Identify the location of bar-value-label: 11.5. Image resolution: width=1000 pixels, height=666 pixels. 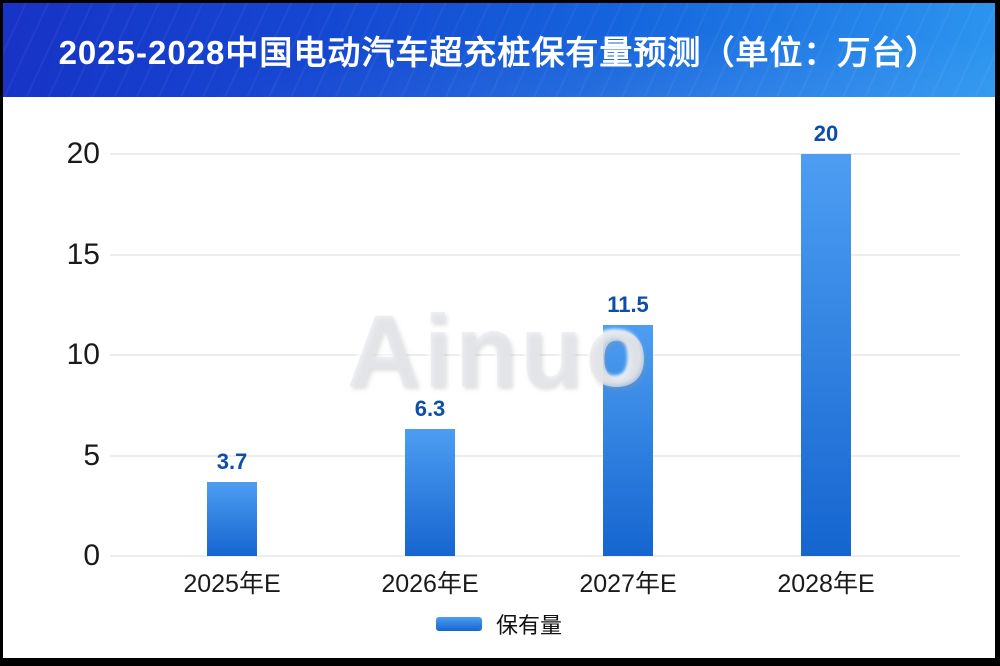
(628, 304).